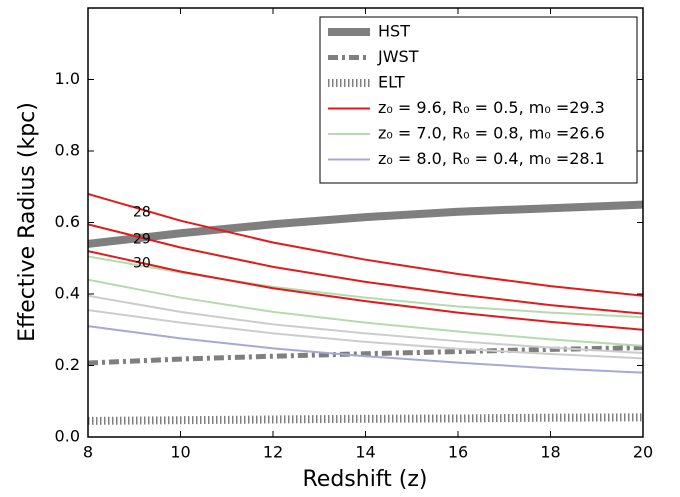  What do you see at coordinates (491, 107) in the screenshot?
I see `legend-label: z₀ = 9.6, R₀ = 0.5, m₀ =29.3` at bounding box center [491, 107].